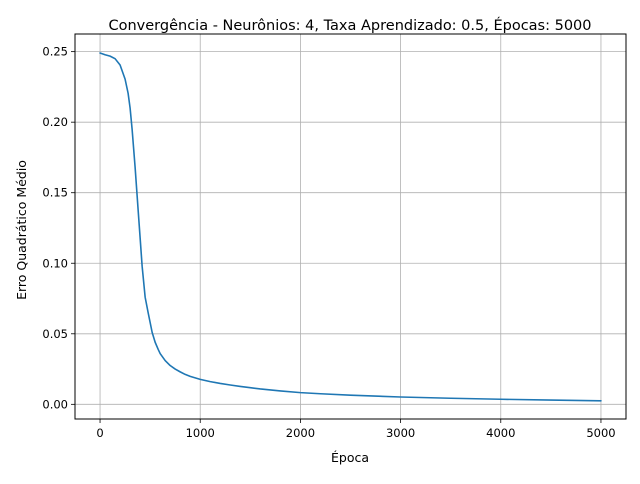  I want to click on x-tick-label: 0, so click(99, 433).